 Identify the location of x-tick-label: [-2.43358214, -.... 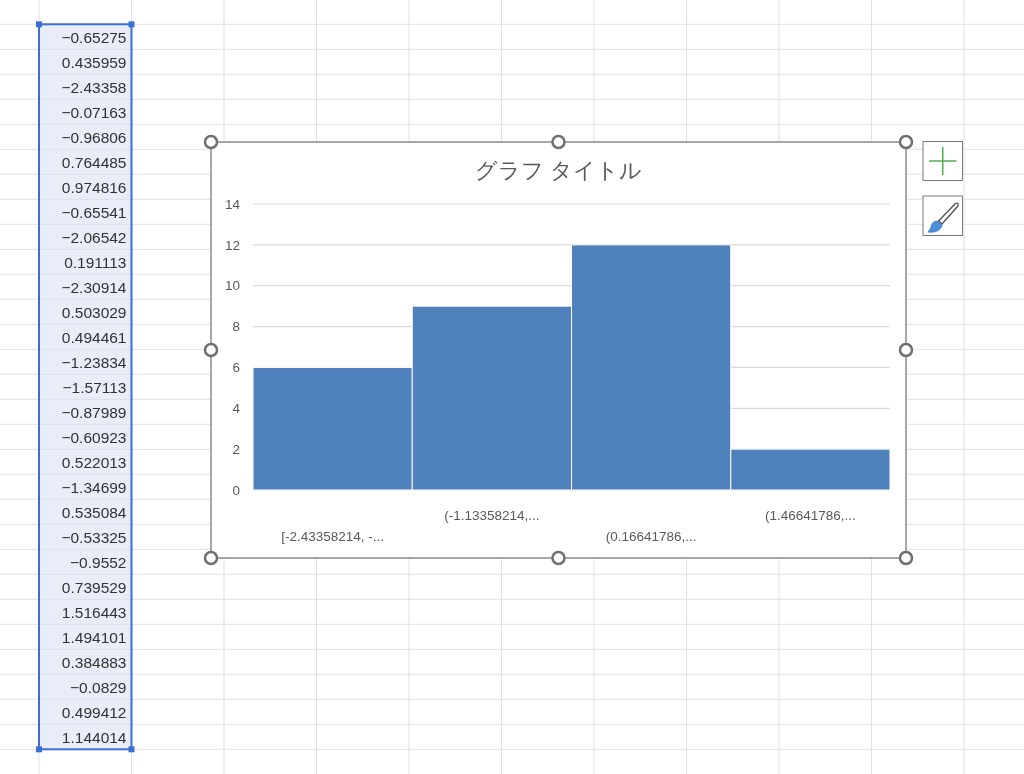
(333, 536).